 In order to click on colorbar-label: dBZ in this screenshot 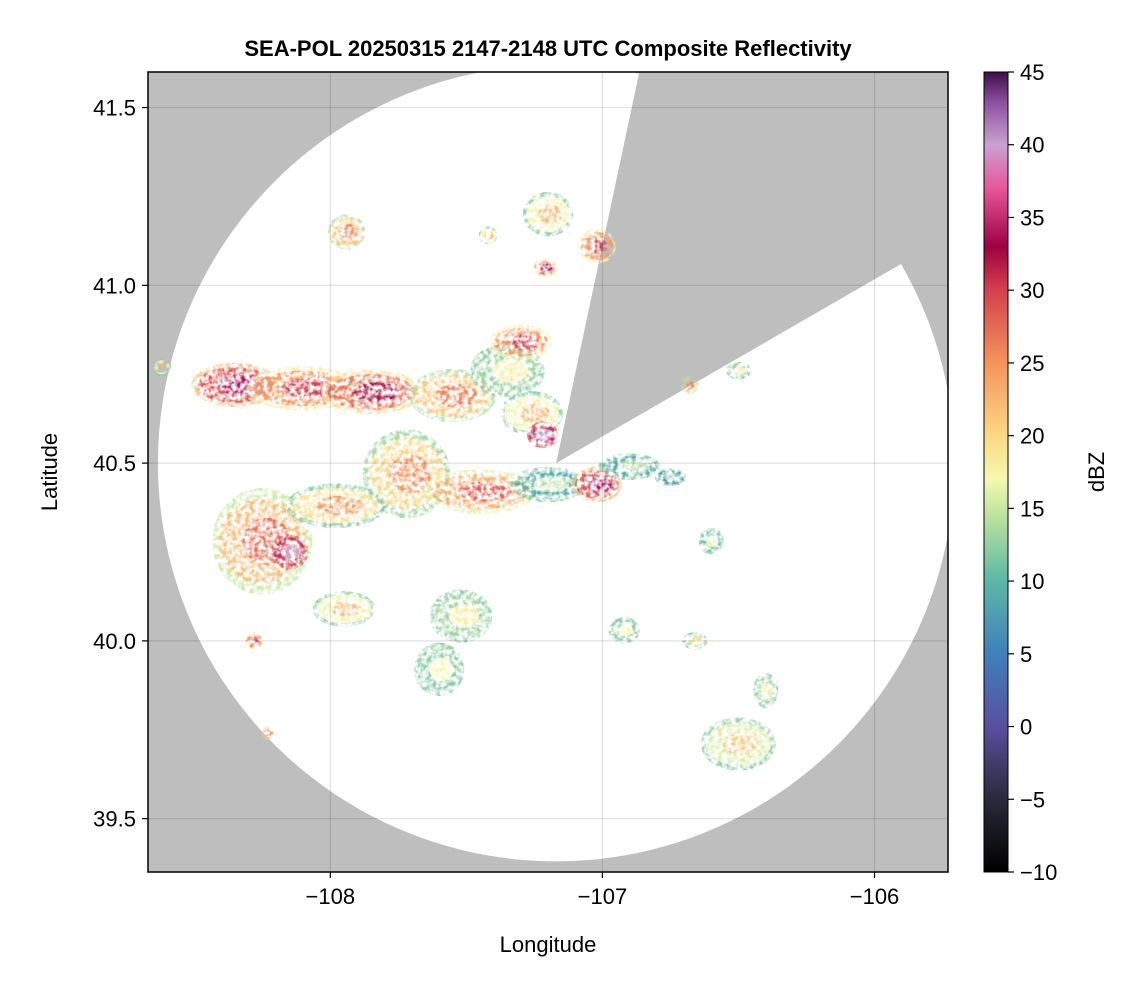, I will do `click(1096, 472)`.